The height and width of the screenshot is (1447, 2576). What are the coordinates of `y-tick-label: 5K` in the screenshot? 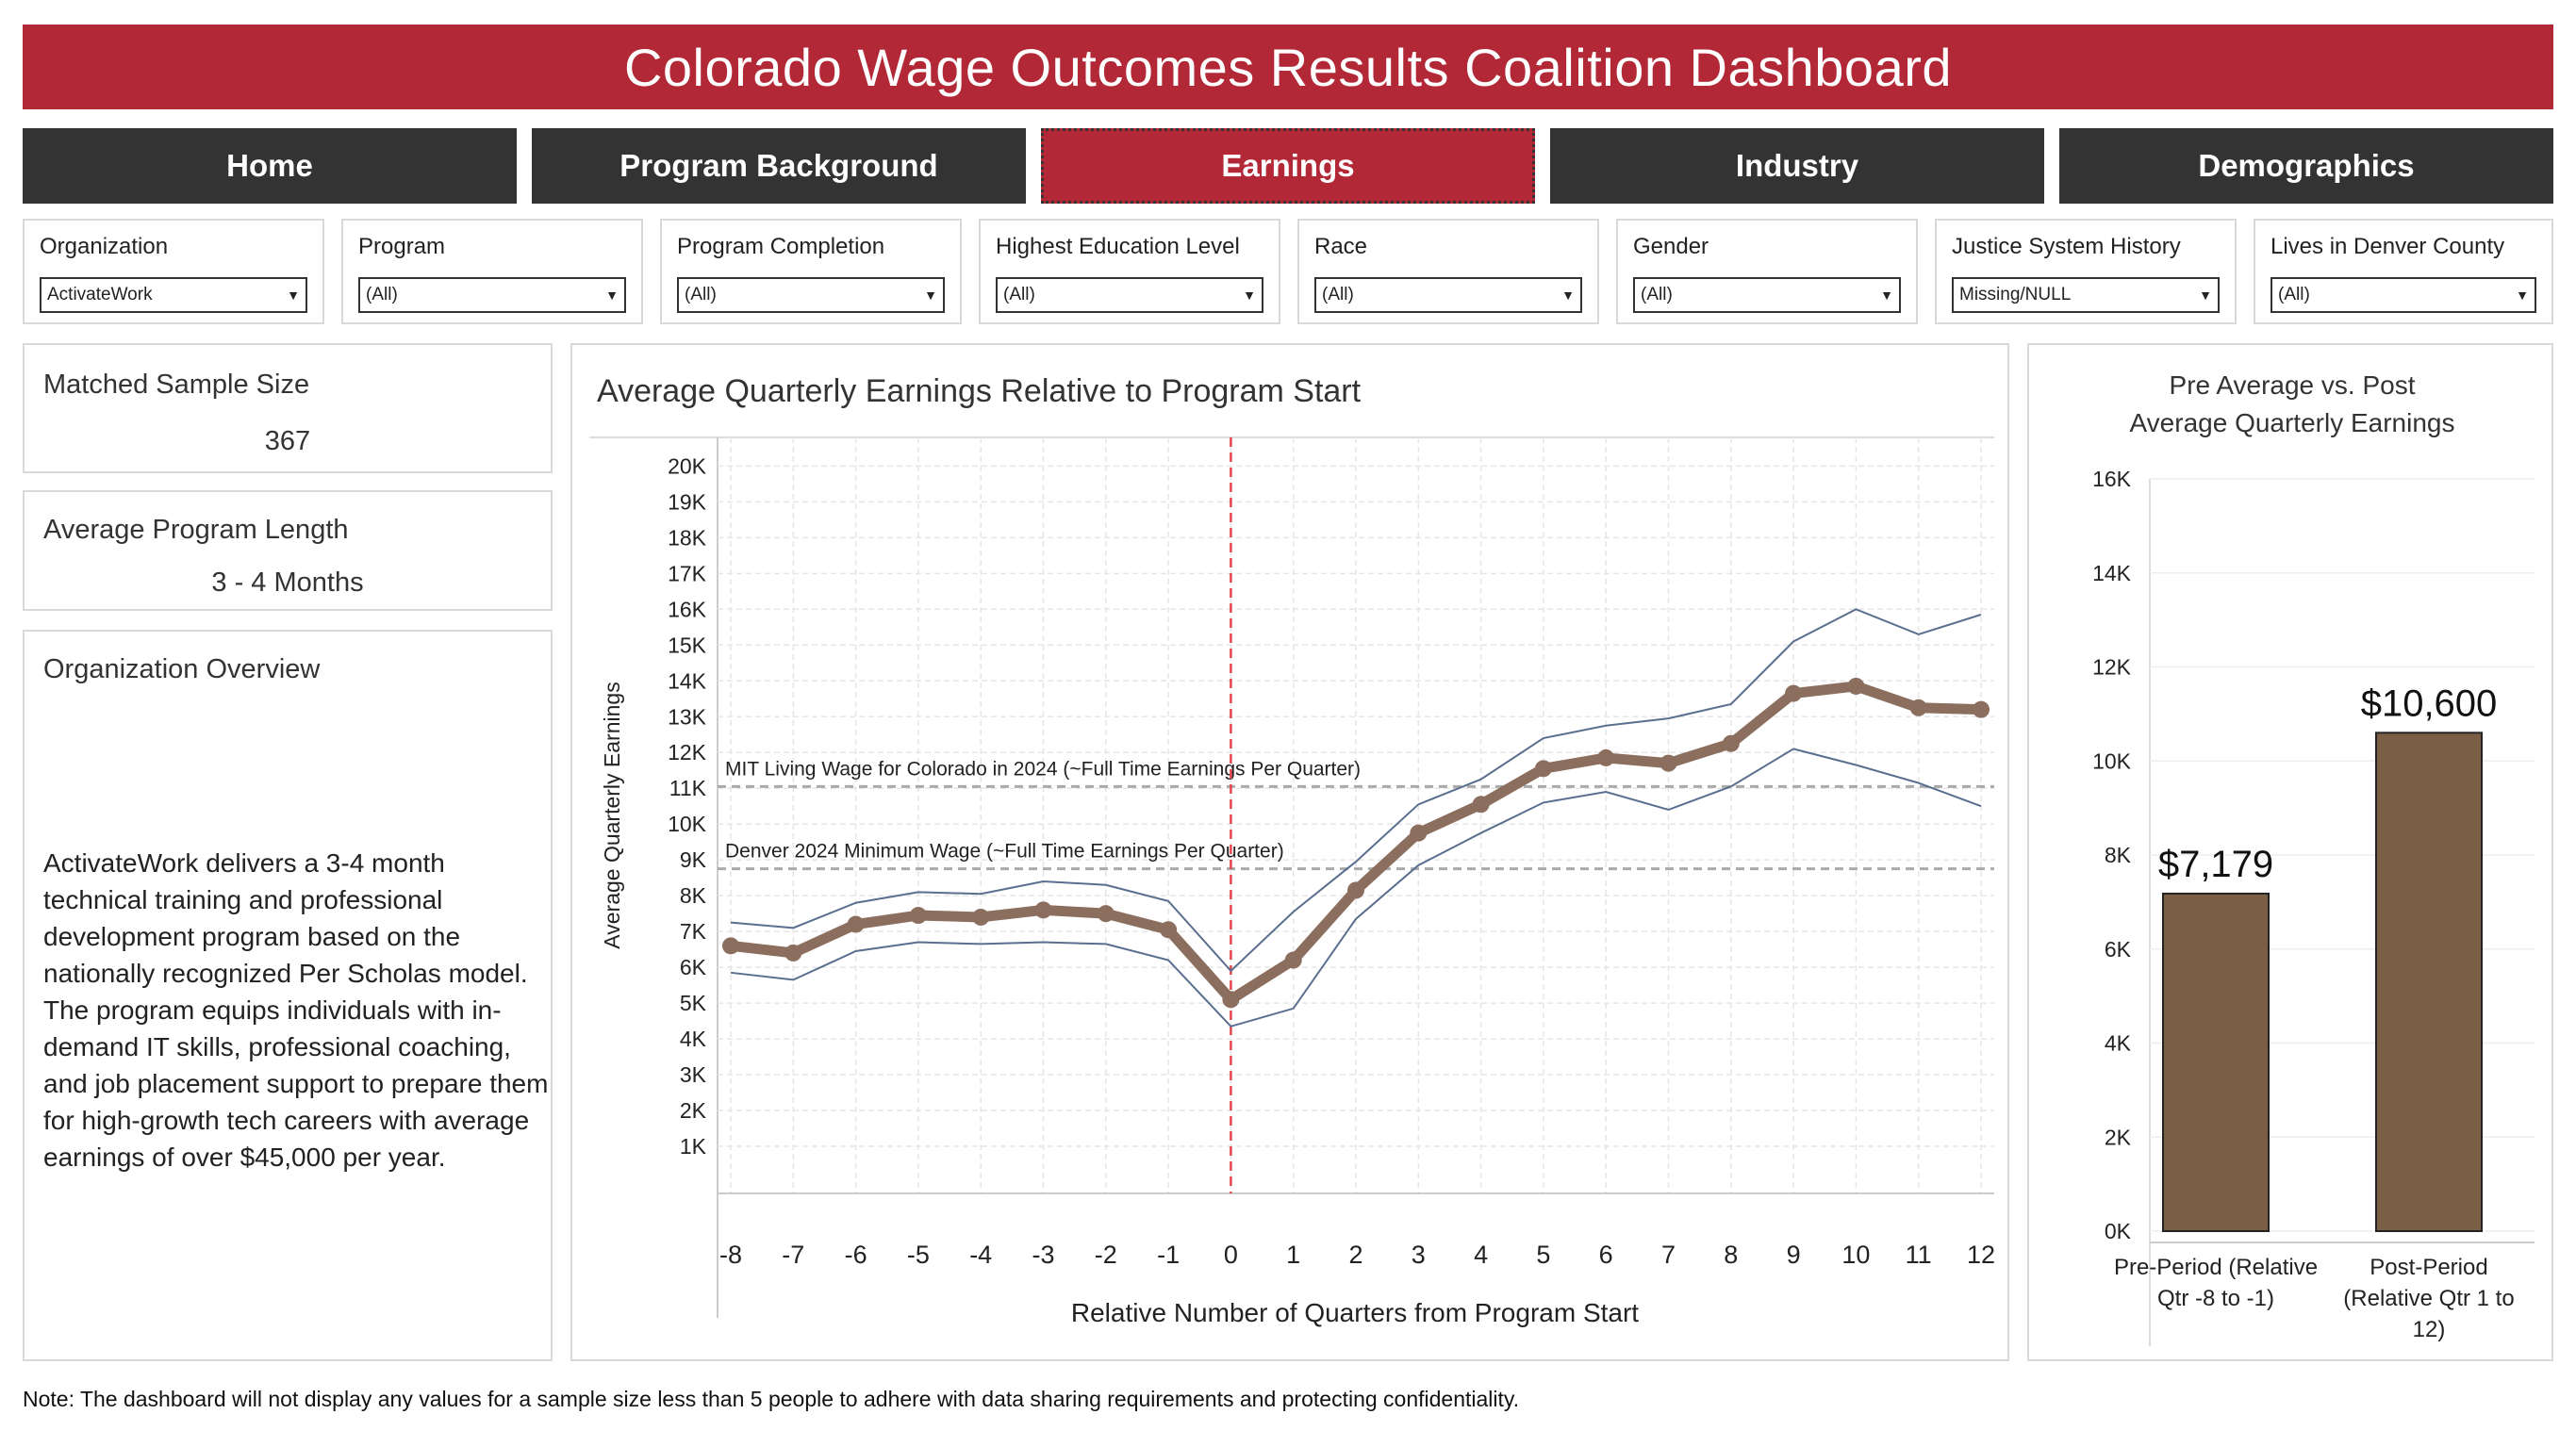 It's located at (693, 1003).